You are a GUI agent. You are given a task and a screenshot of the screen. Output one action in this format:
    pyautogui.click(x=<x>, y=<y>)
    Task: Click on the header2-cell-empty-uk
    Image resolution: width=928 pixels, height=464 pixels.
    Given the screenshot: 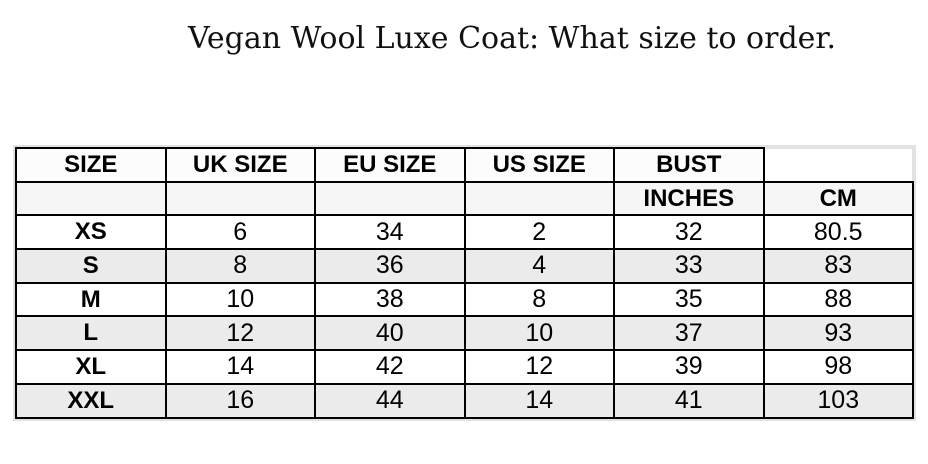 What is the action you would take?
    pyautogui.click(x=240, y=198)
    